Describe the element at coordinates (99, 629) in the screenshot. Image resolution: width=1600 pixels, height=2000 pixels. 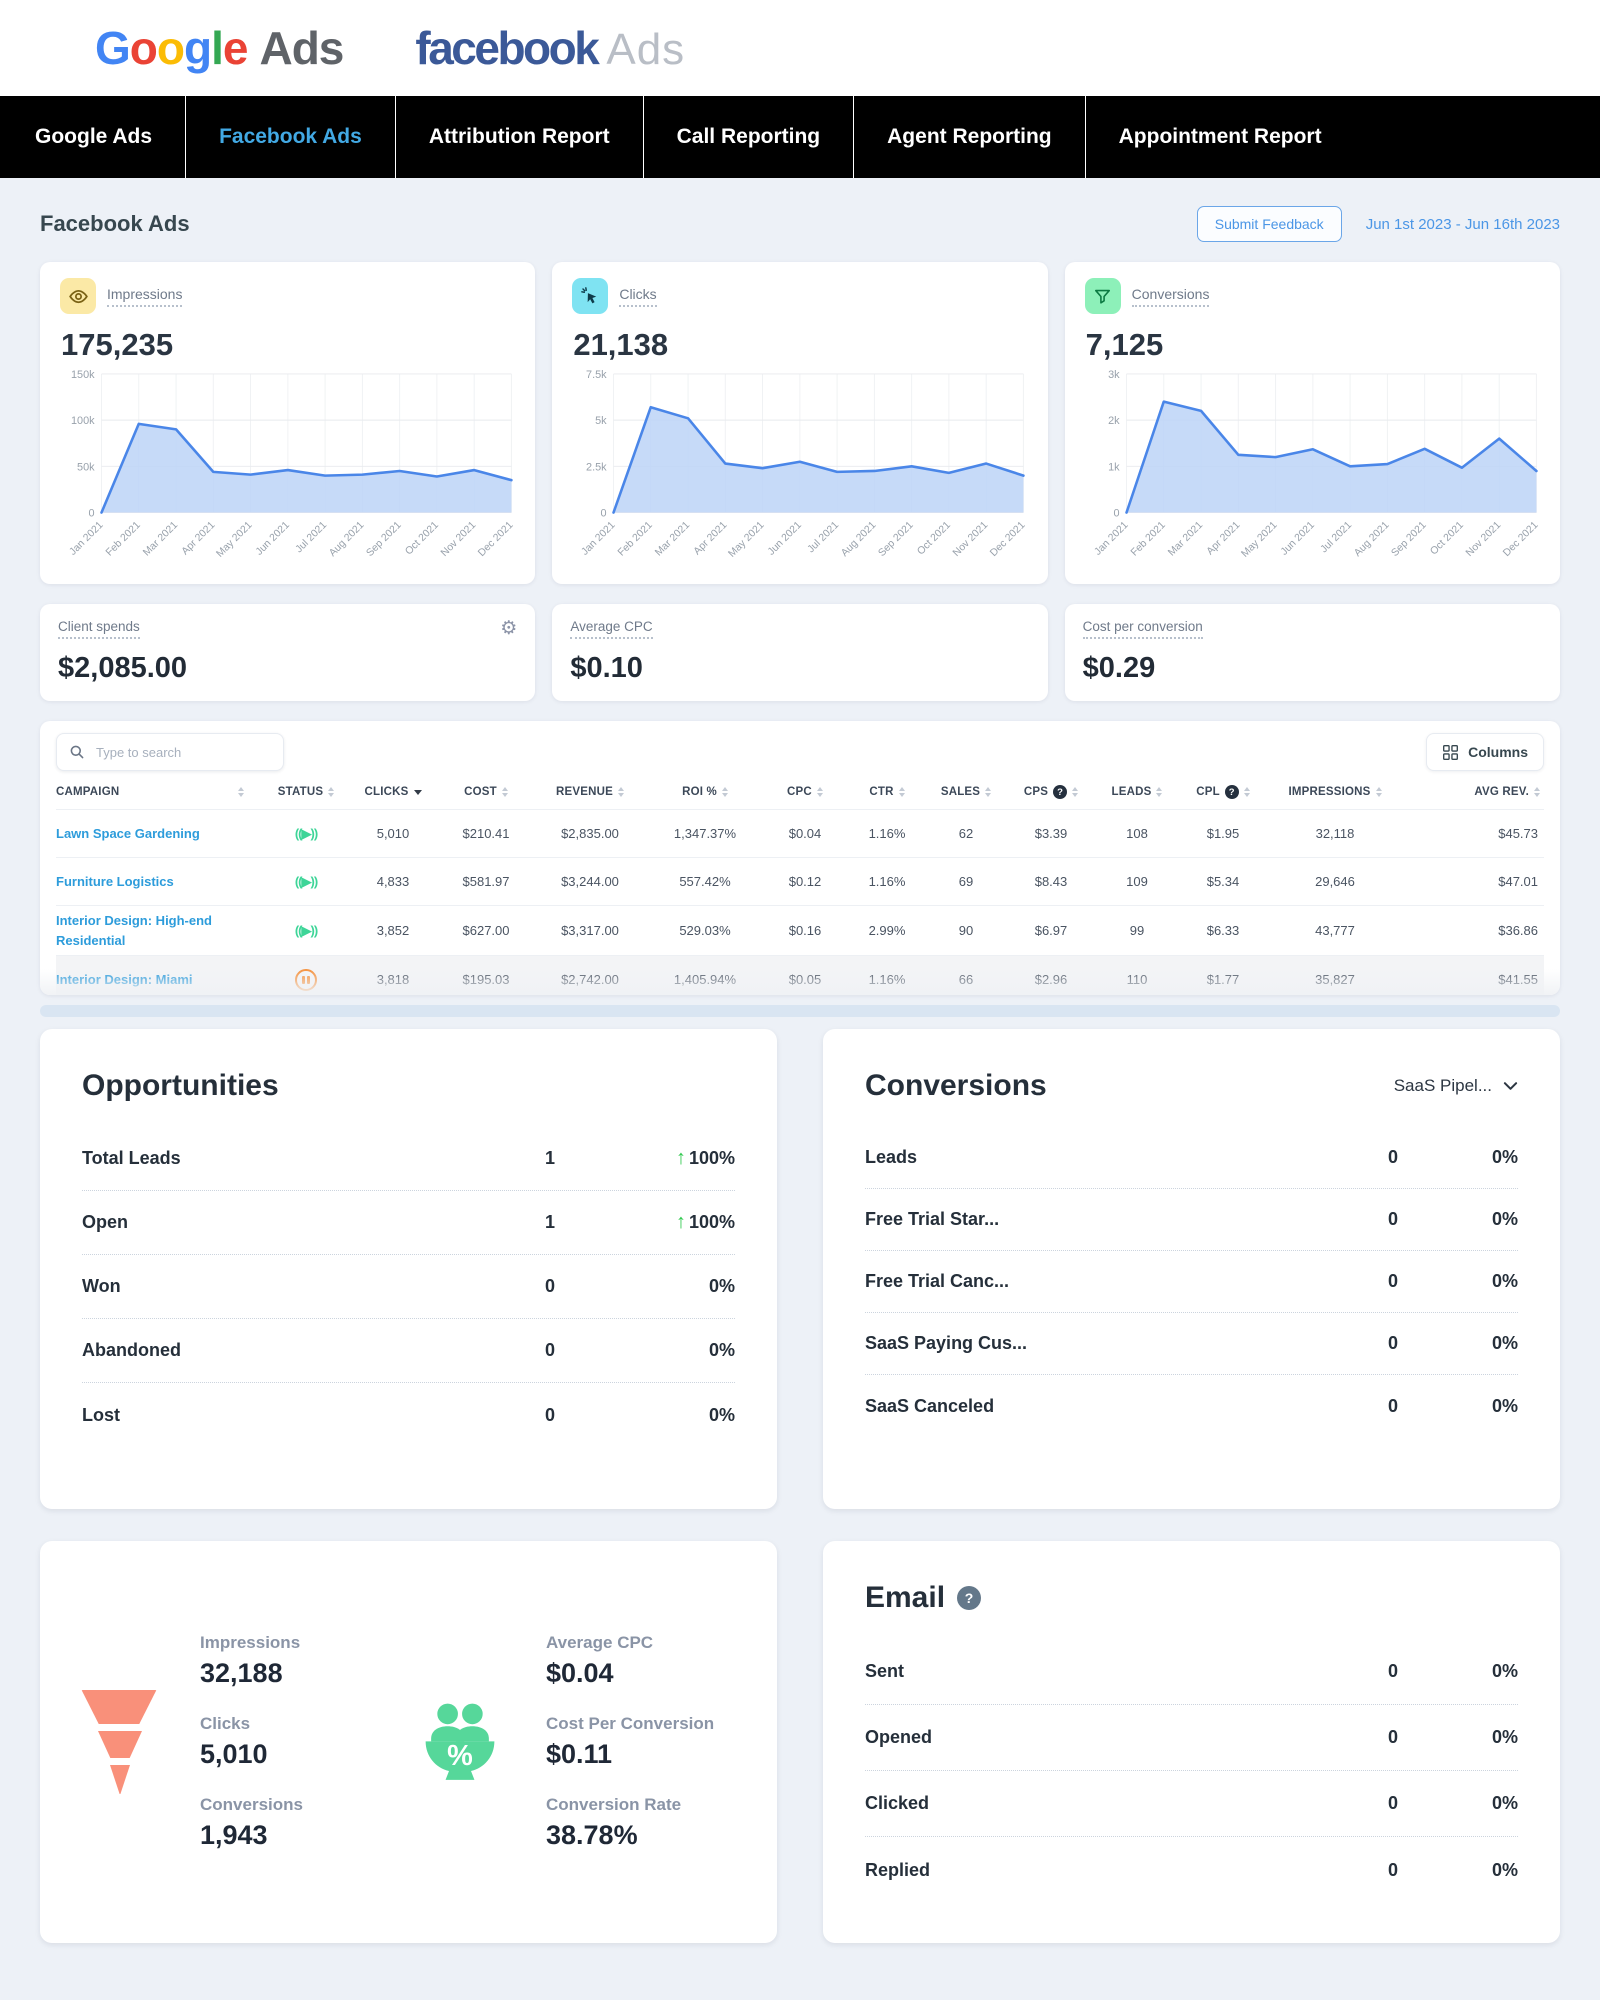
I see `client-spends-label: Client spends` at that location.